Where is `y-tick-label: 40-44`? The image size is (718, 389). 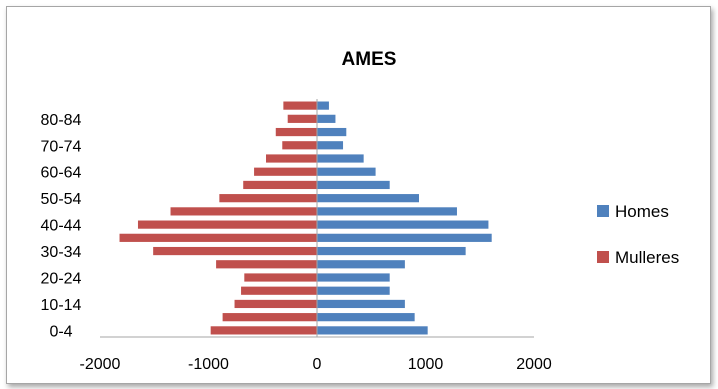 y-tick-label: 40-44 is located at coordinates (61, 226).